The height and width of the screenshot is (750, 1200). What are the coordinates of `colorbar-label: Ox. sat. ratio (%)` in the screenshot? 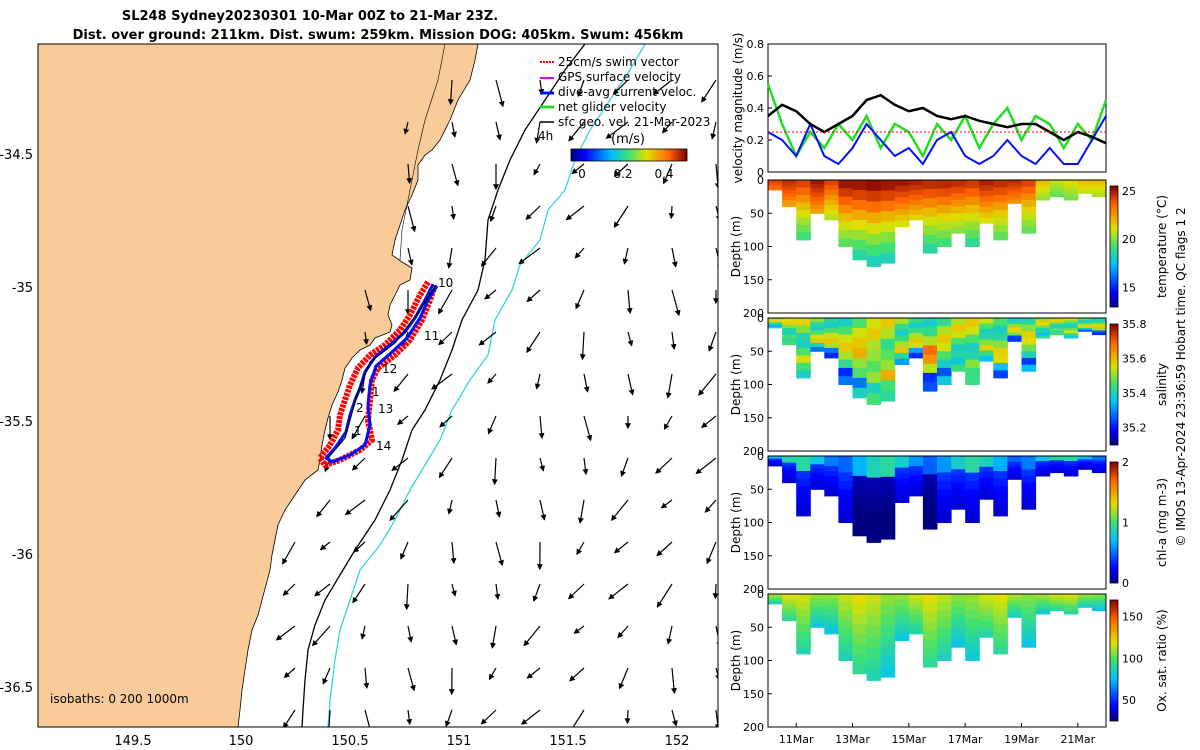 It's located at (1162, 660).